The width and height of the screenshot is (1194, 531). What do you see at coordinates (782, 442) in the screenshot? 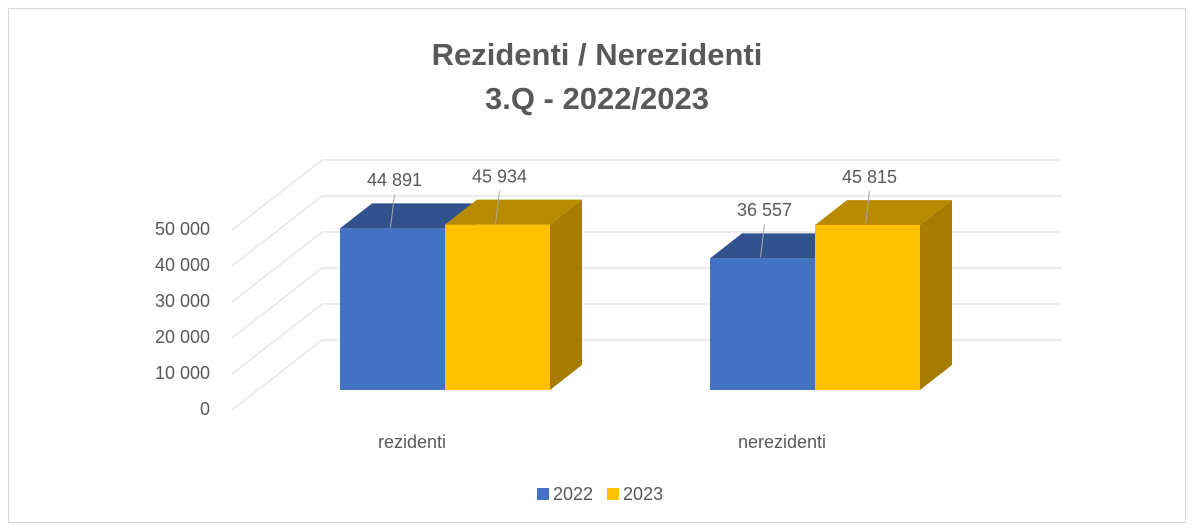
I see `x-tick-label: nerezidenti` at bounding box center [782, 442].